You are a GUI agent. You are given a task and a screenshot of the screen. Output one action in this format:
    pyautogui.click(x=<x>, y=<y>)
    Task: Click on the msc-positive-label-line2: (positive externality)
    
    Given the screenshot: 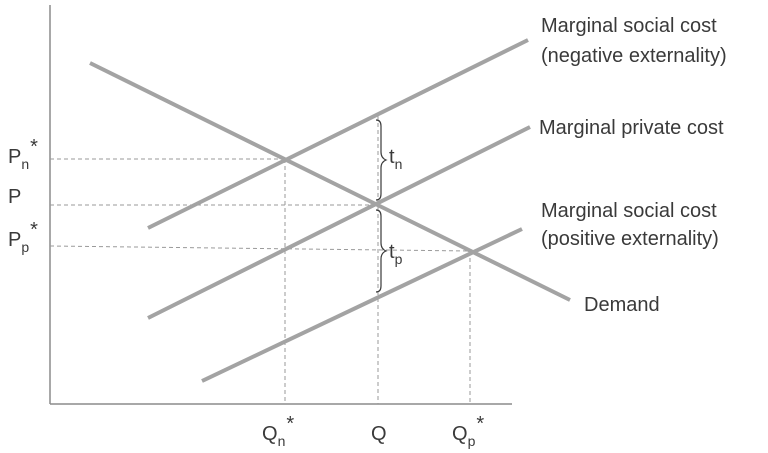 What is the action you would take?
    pyautogui.click(x=630, y=239)
    